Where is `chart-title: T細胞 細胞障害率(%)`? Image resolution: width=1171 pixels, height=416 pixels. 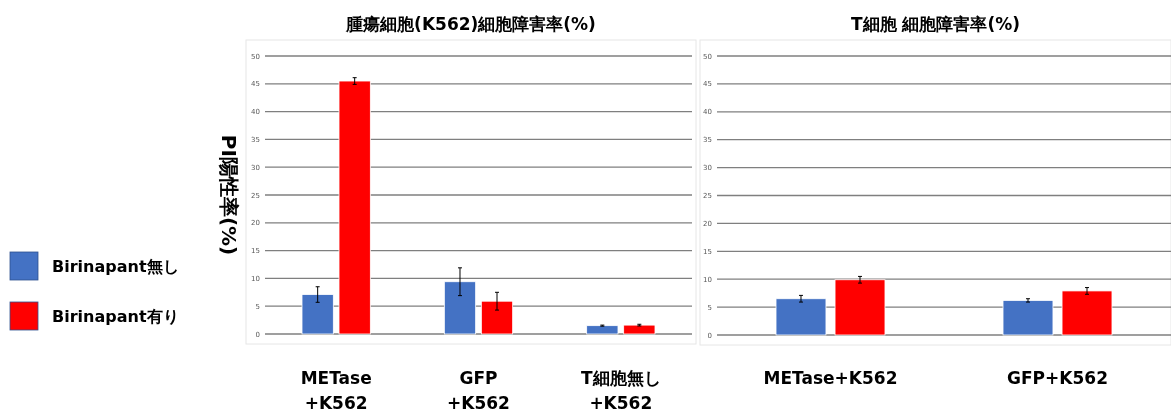
chart-title: T細胞 細胞障害率(%) is located at coordinates (935, 24).